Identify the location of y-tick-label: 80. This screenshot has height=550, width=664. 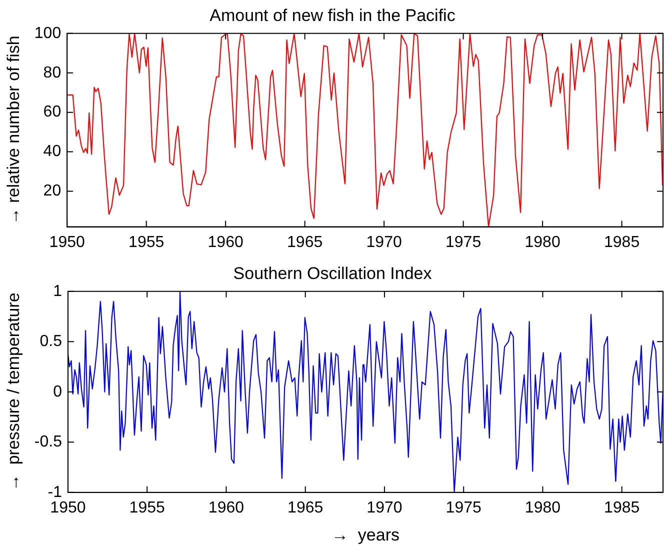
(52, 73).